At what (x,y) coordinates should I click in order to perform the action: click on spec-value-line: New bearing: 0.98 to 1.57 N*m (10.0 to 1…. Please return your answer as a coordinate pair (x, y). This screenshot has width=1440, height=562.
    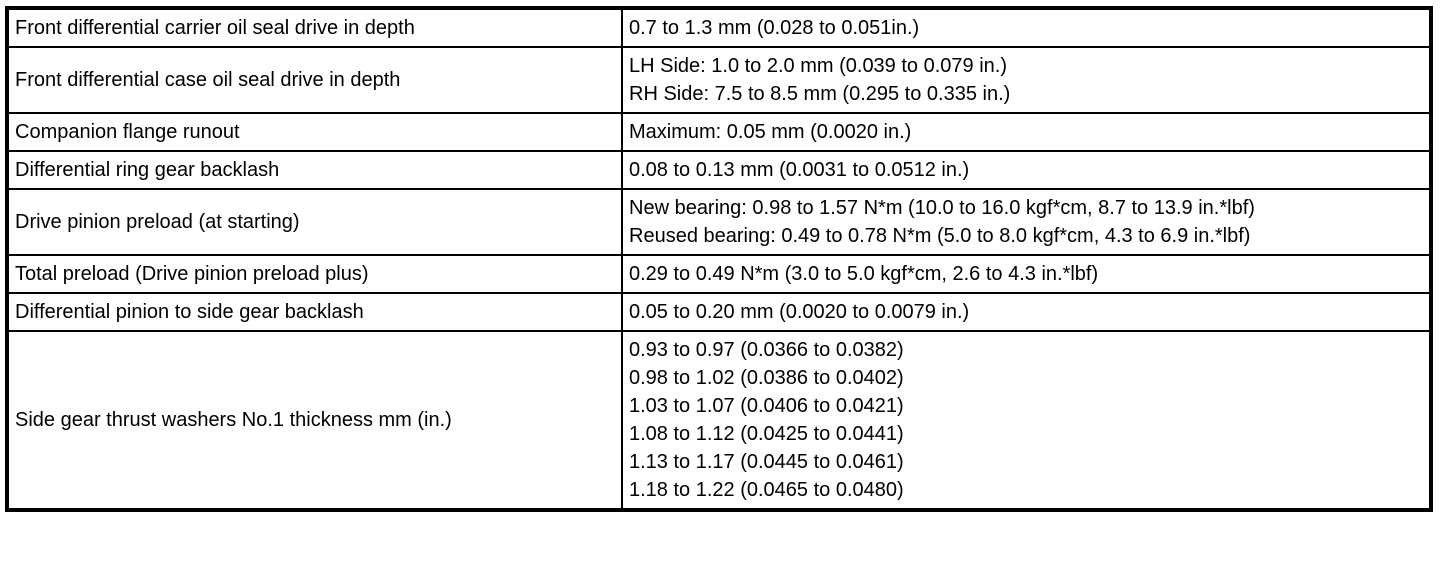
    Looking at the image, I should click on (942, 208).